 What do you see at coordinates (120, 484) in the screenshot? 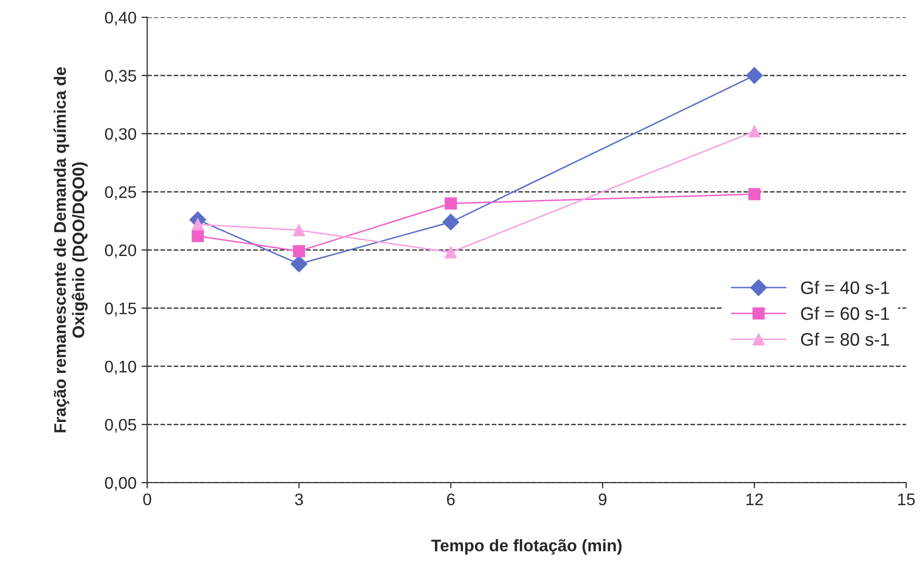
I see `y-tick-label: 0,00` at bounding box center [120, 484].